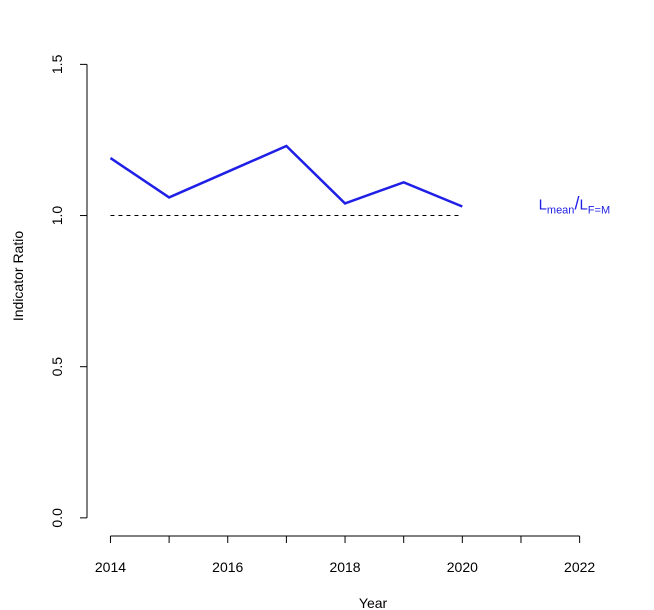 The height and width of the screenshot is (610, 654). Describe the element at coordinates (561, 210) in the screenshot. I see `annotation-part: mean` at that location.